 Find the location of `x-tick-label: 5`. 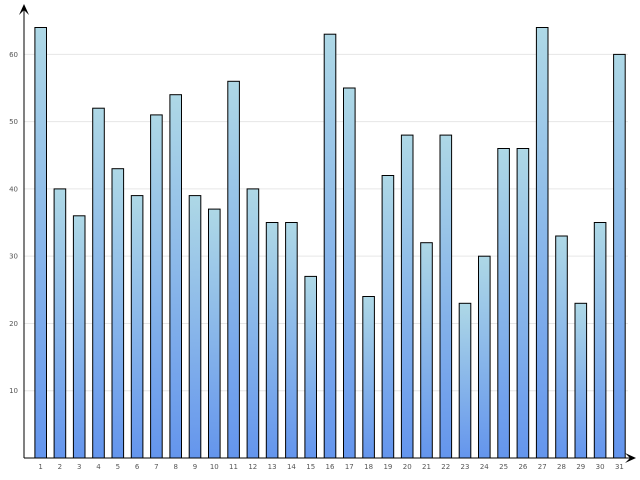

x-tick-label: 5 is located at coordinates (118, 467).